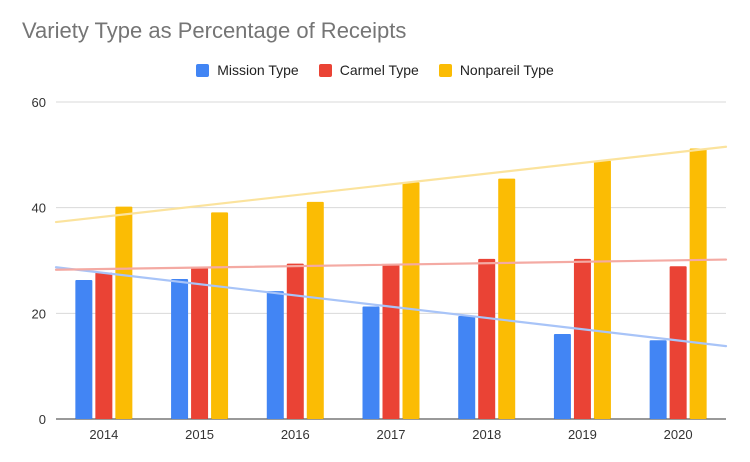 The height and width of the screenshot is (462, 750). Describe the element at coordinates (39, 313) in the screenshot. I see `y-tick-label: 20` at that location.